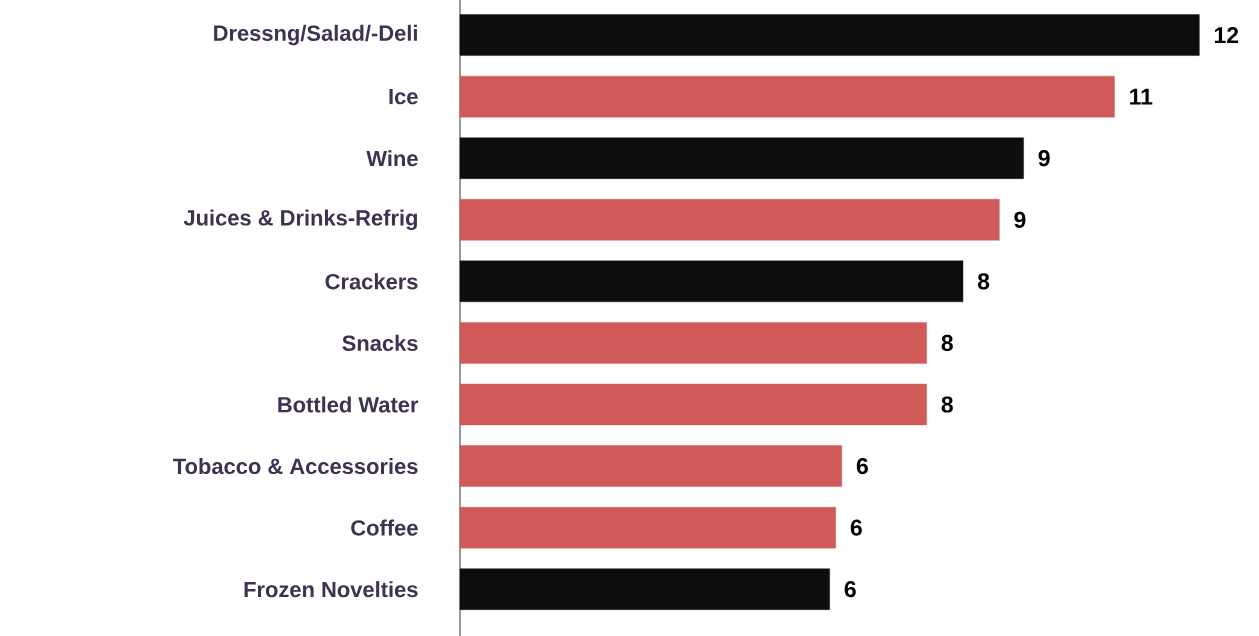 This screenshot has height=636, width=1259. I want to click on y-tick-label: Bottled Water, so click(348, 404).